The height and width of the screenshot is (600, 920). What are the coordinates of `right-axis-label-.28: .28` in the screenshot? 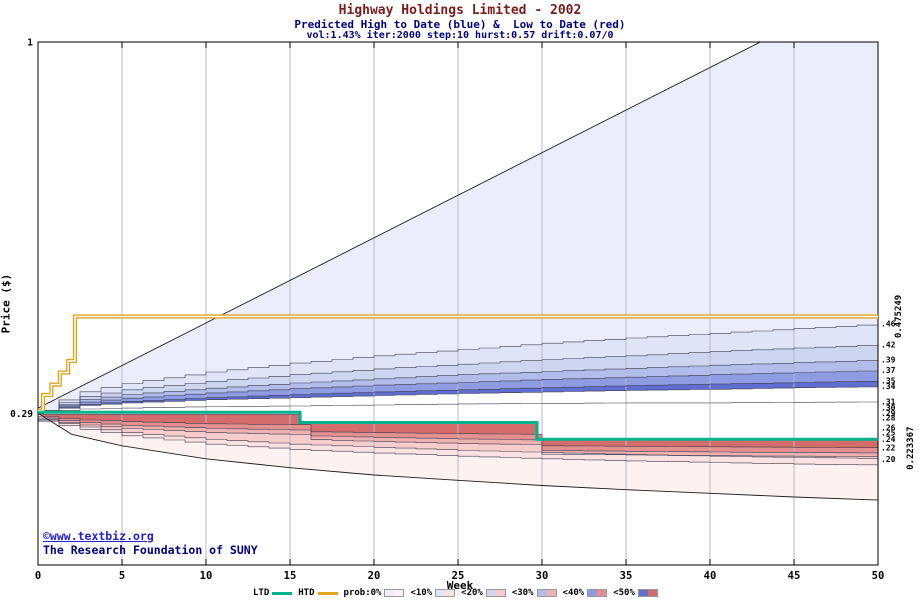 It's located at (888, 418).